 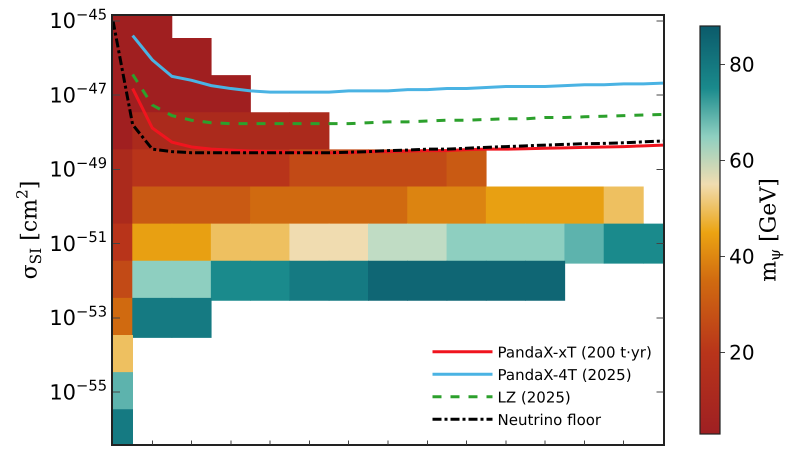 I want to click on y-tick-label: 10$^{−55}$, so click(x=78, y=391).